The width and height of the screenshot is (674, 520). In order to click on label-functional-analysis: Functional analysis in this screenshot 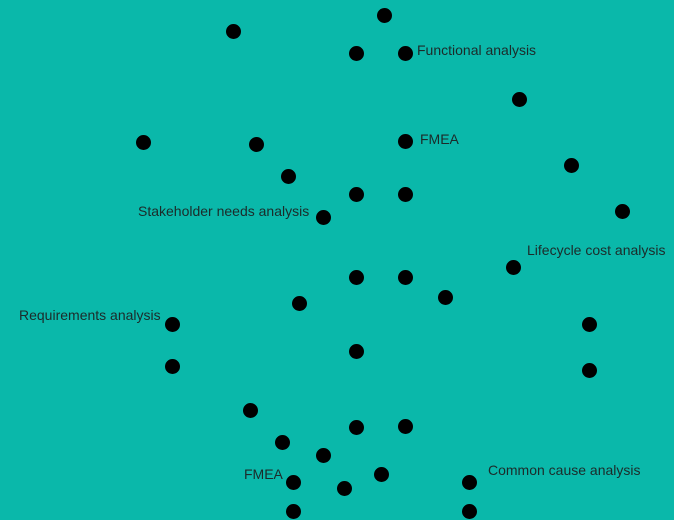, I will do `click(477, 50)`.